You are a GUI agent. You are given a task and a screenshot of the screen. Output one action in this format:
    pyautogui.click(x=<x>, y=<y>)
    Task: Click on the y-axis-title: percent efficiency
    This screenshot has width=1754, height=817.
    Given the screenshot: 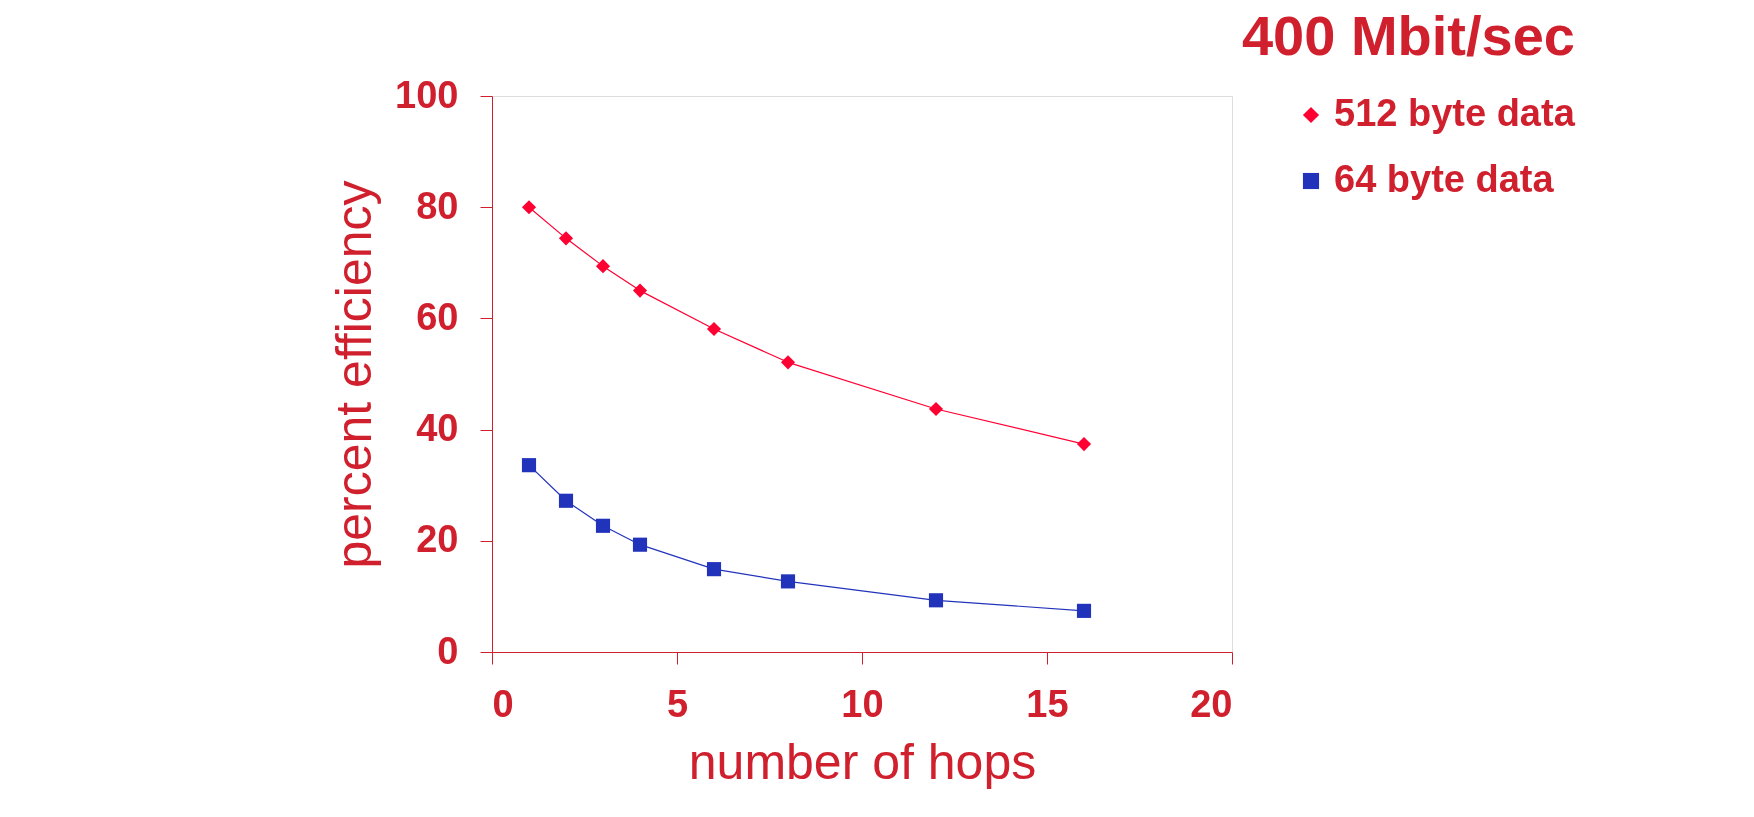 What is the action you would take?
    pyautogui.click(x=354, y=374)
    